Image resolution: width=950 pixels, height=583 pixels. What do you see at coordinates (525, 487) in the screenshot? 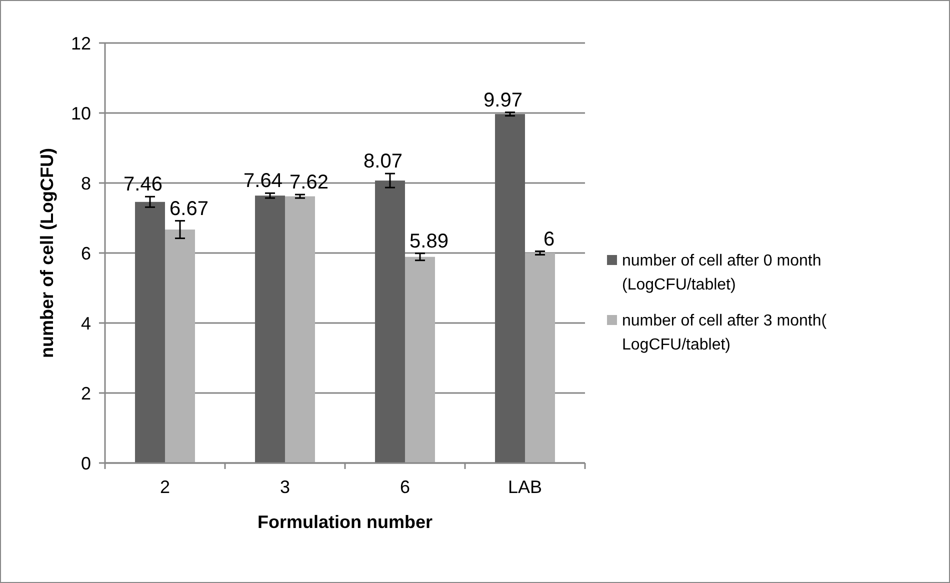
I see `x-tick-label: LAB` at bounding box center [525, 487].